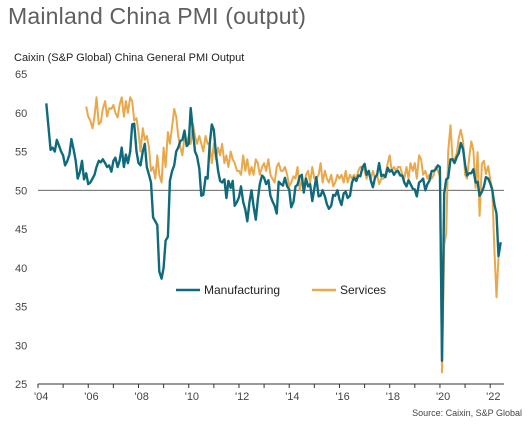  I want to click on y-tick-label: 45, so click(21, 230).